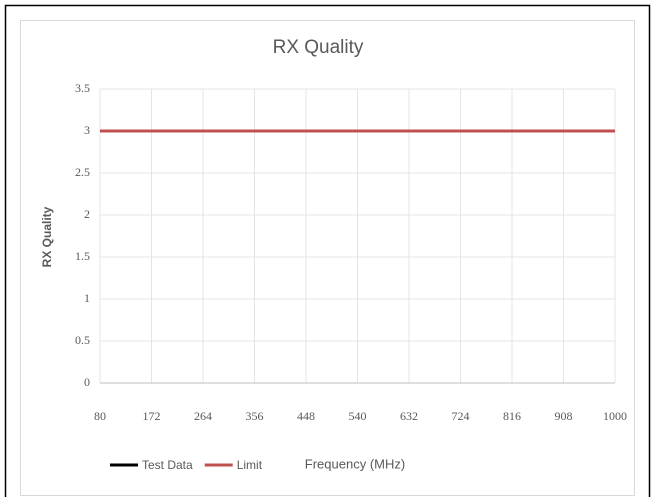  What do you see at coordinates (250, 465) in the screenshot?
I see `legend-label: Limit` at bounding box center [250, 465].